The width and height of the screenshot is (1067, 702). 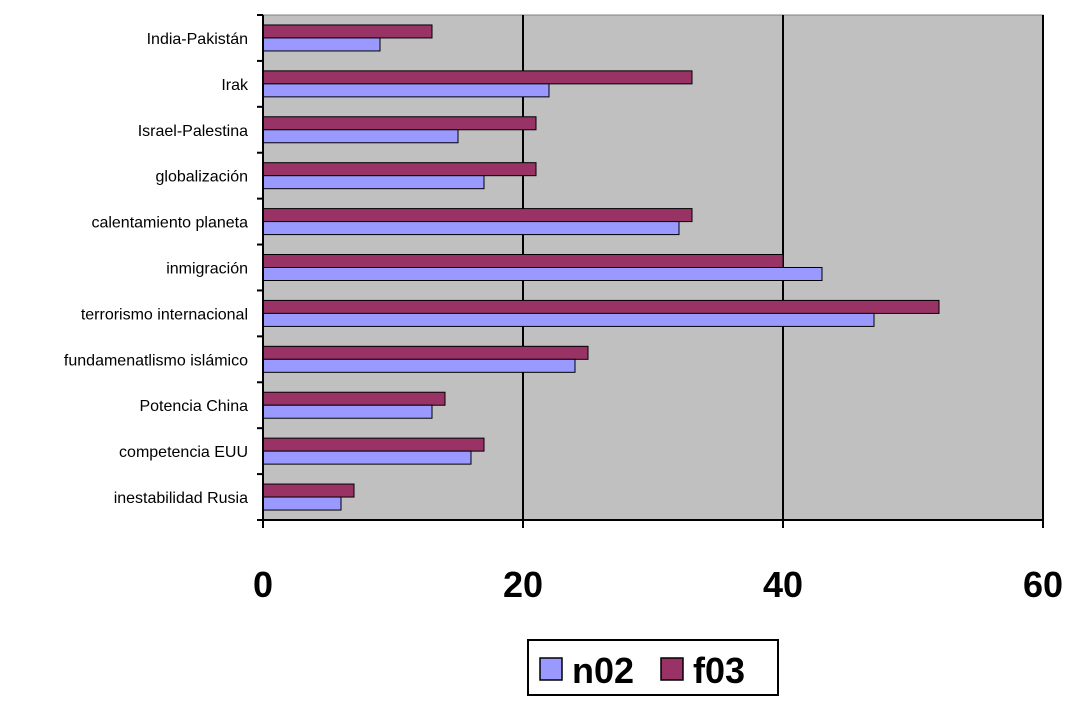 I want to click on legend-box, so click(x=653, y=667).